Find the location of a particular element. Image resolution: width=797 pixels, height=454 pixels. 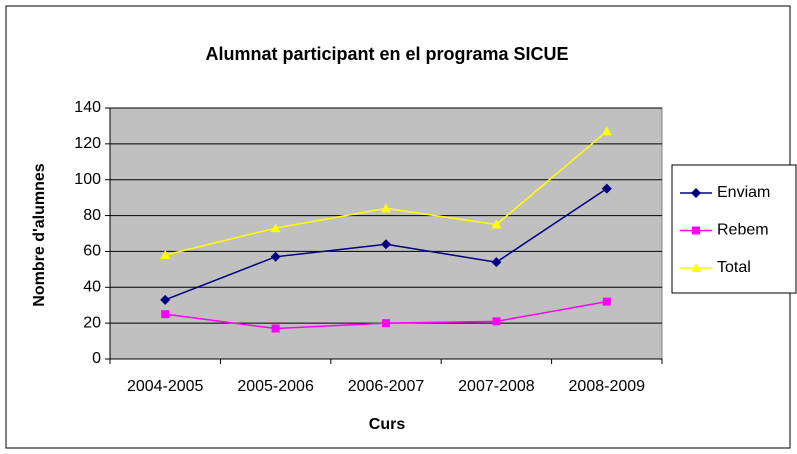

x-tick-label: 2008-2009 is located at coordinates (607, 386).